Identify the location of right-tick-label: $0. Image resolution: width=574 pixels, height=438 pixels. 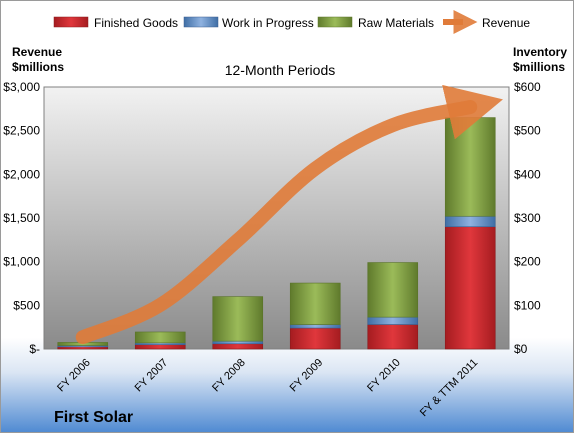
(521, 349).